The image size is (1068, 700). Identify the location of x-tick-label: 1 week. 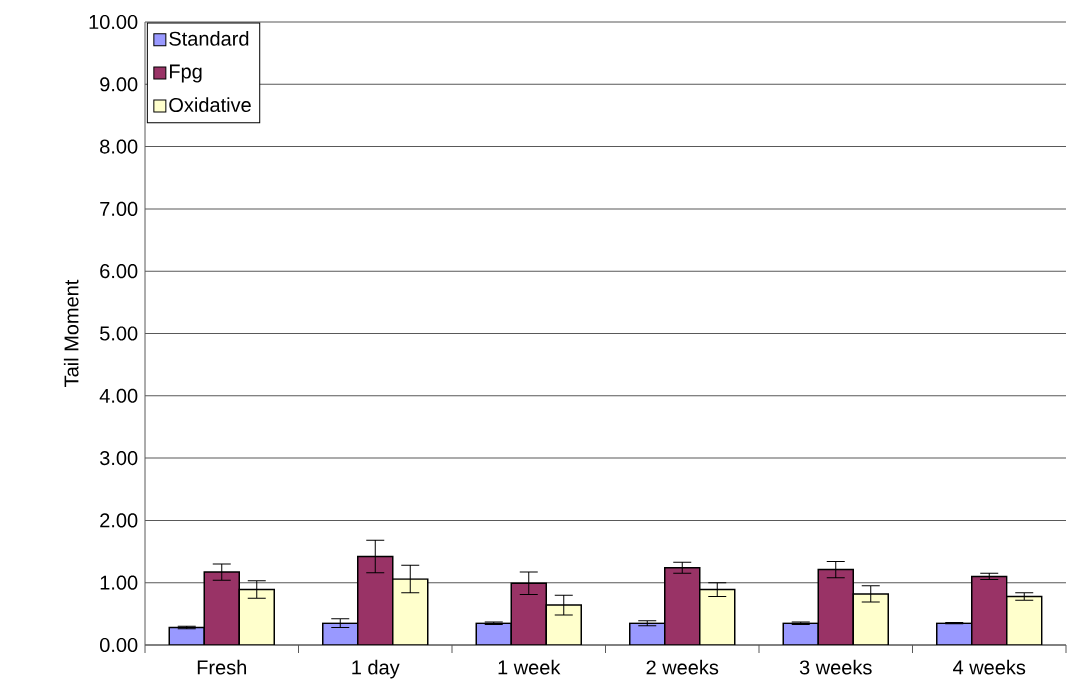
(529, 667).